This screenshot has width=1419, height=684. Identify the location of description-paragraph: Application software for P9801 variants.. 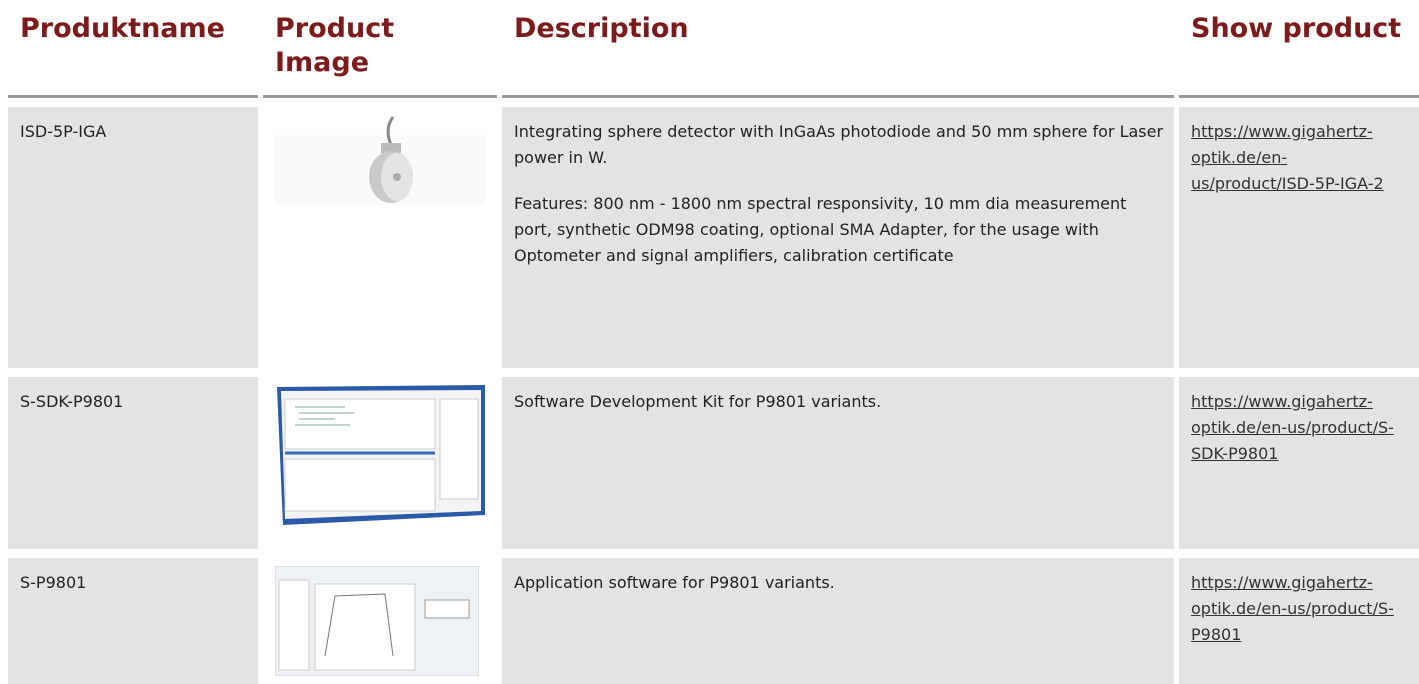
(674, 582).